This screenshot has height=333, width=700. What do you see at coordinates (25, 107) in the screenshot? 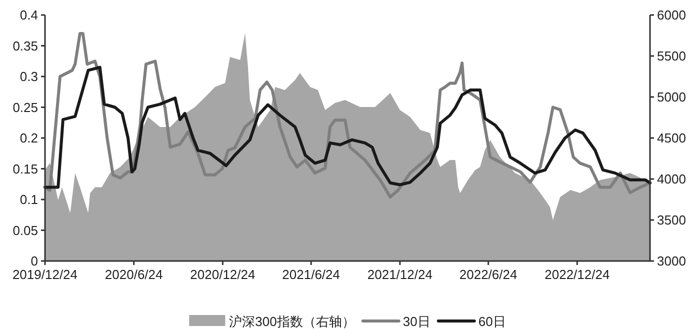
I see `y-tick-label: 0.25` at bounding box center [25, 107].